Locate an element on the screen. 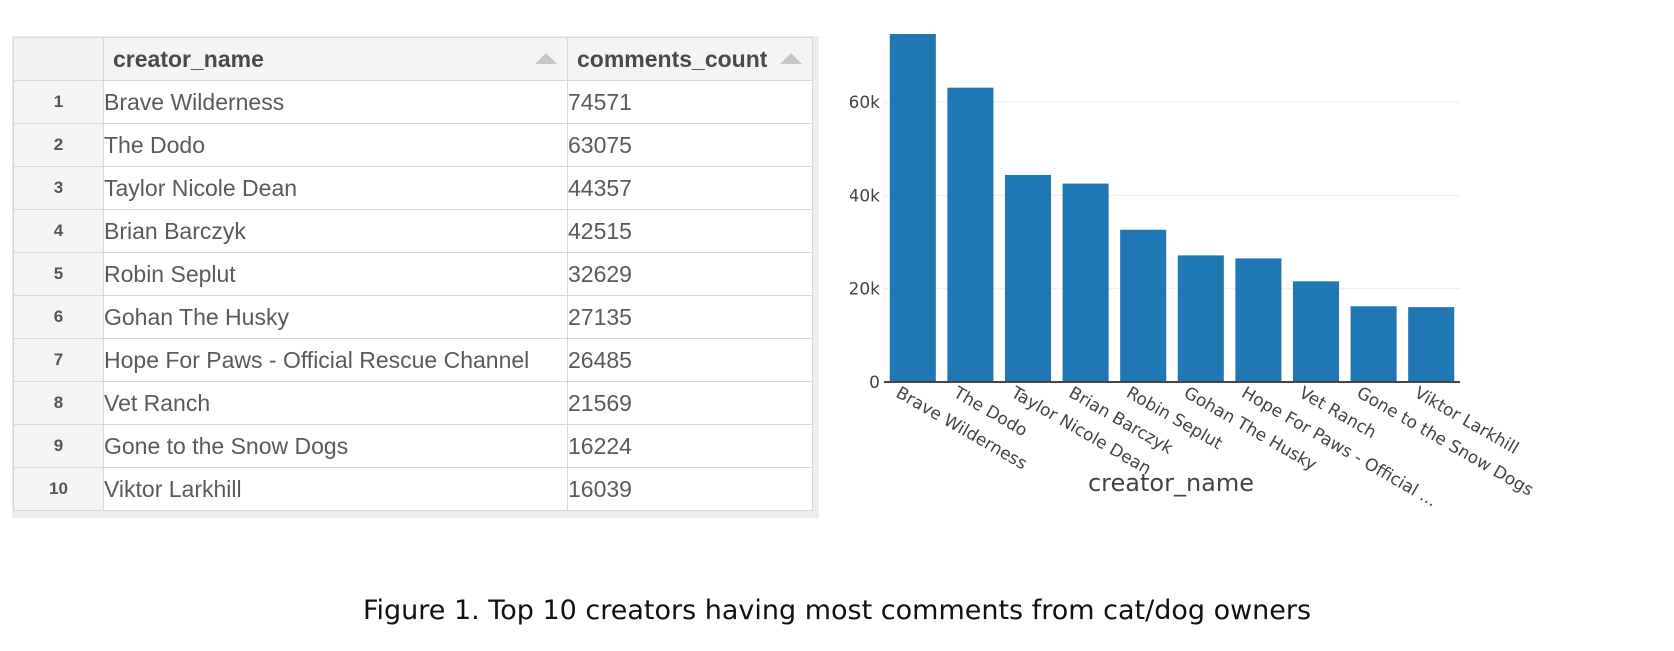  comments-count-cell: 74571 is located at coordinates (690, 102).